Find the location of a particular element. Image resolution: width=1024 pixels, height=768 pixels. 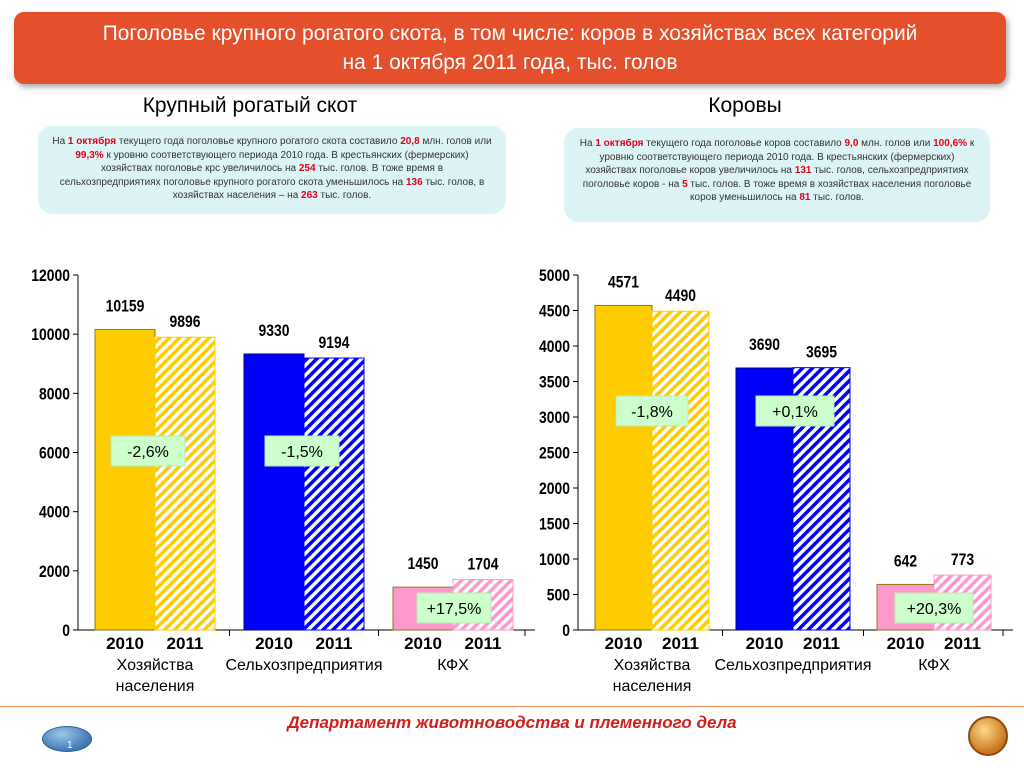

change-label: +20,3% is located at coordinates (934, 609).